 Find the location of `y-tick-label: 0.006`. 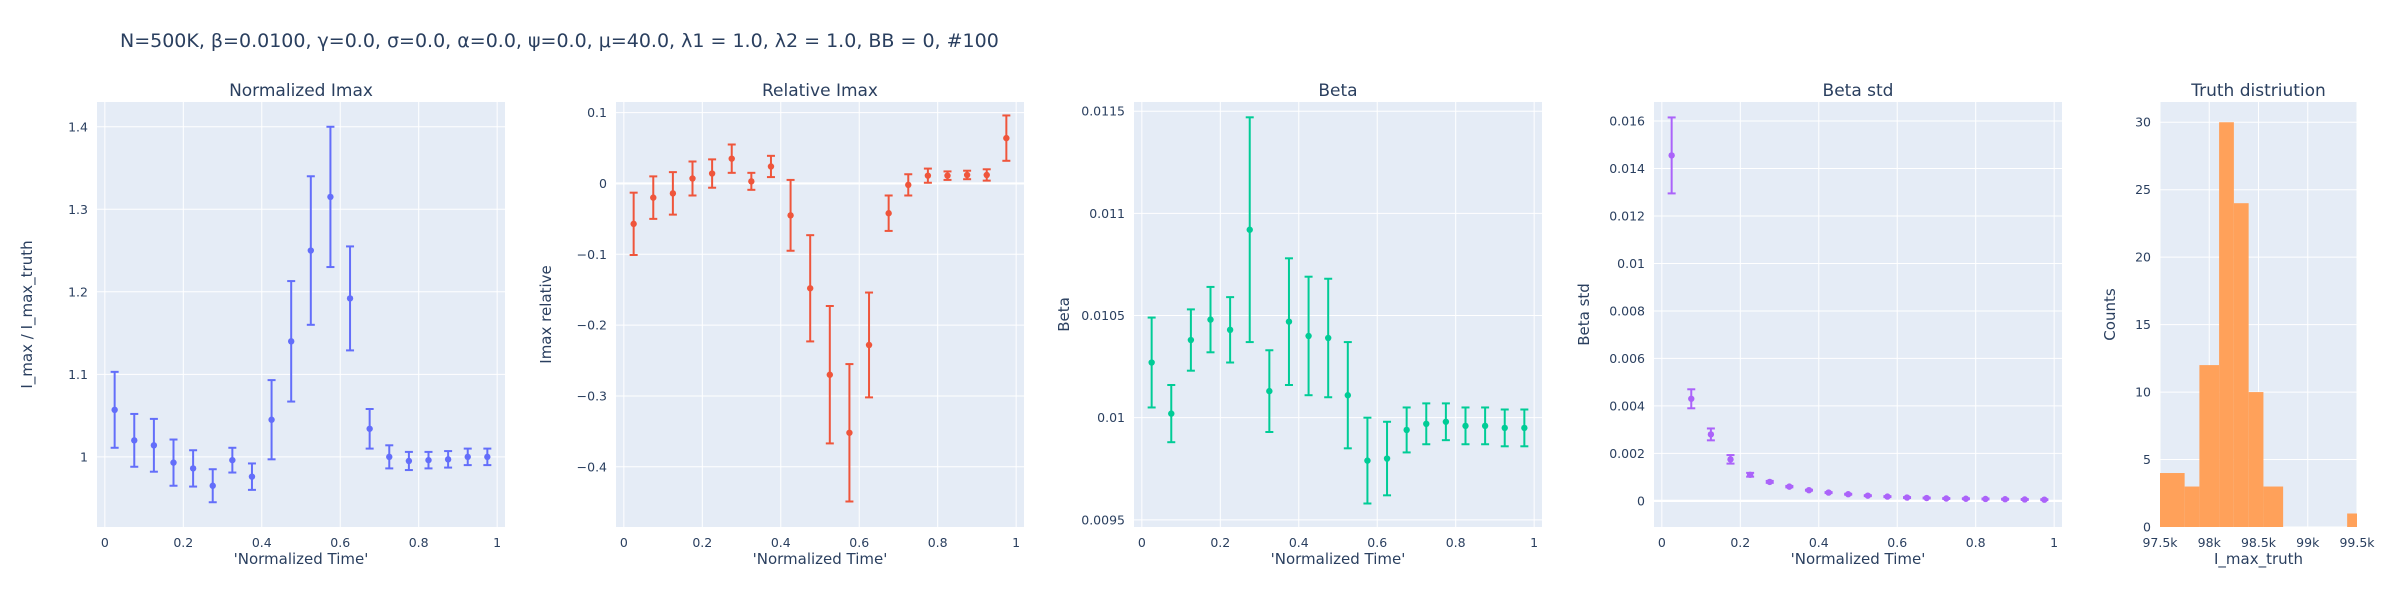

y-tick-label: 0.006 is located at coordinates (1627, 358).